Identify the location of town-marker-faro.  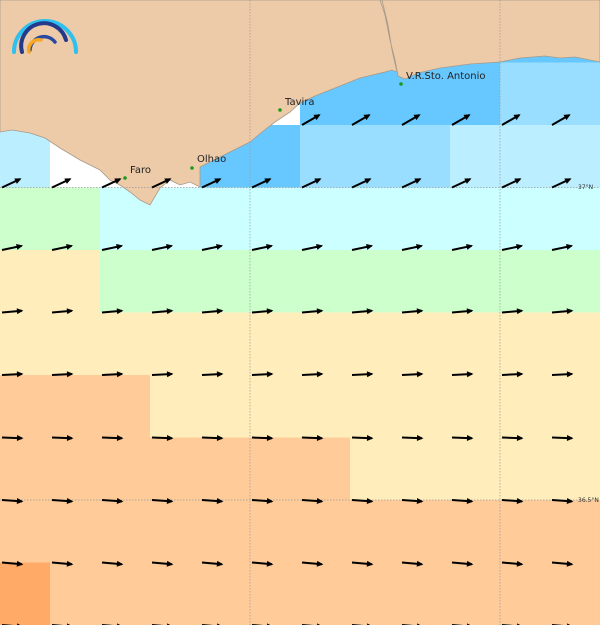
(125, 178).